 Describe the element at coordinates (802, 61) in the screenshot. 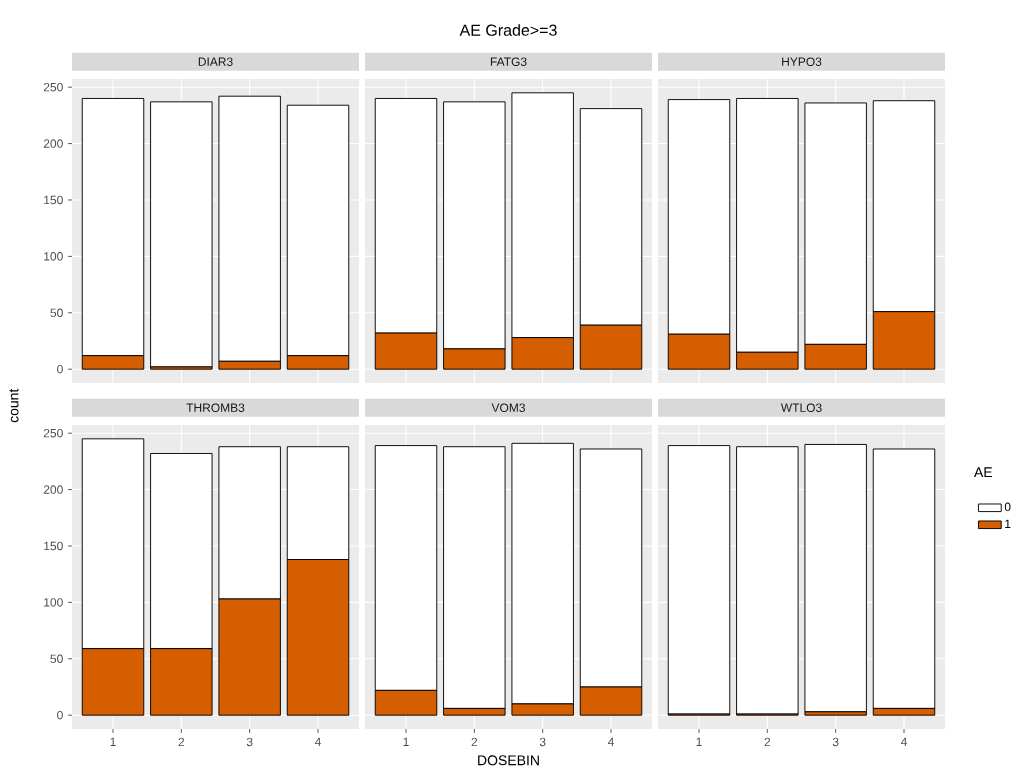

I see `chart-subtitle: HYPO3` at that location.